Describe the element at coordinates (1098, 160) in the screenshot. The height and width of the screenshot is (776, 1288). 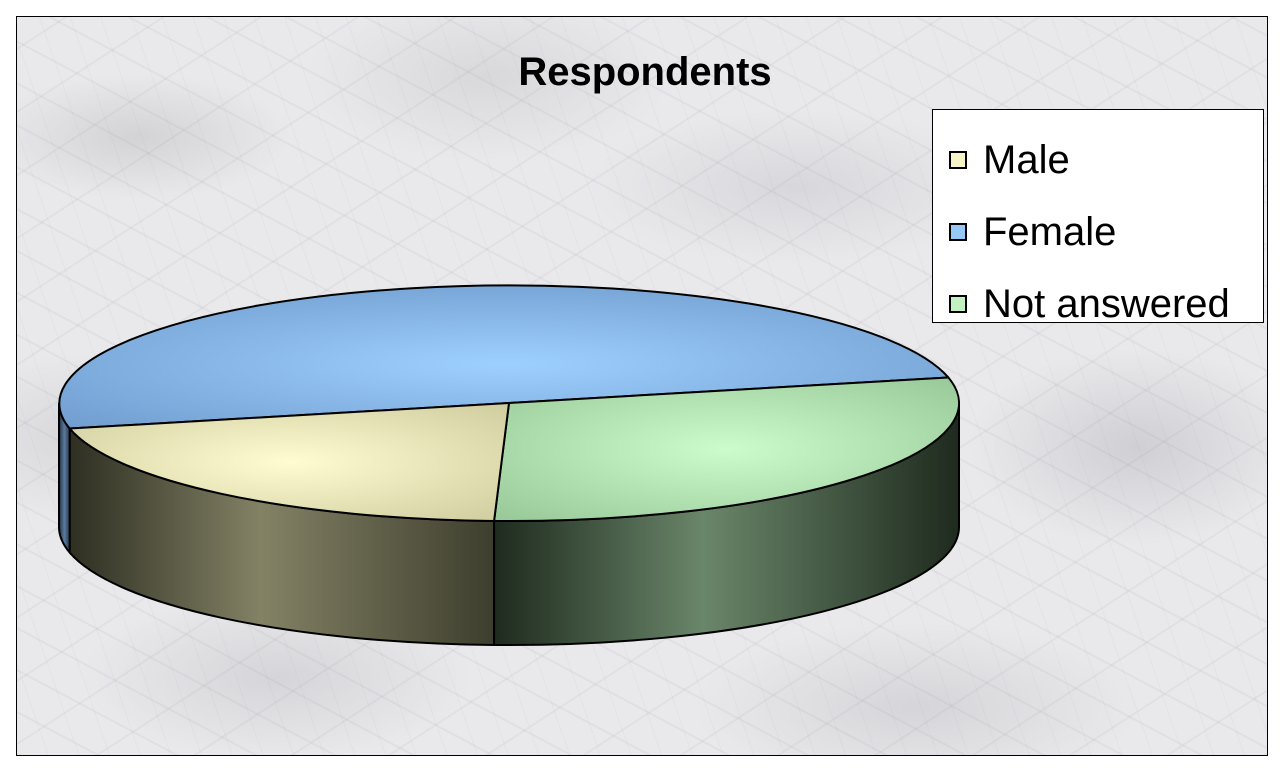
I see `legend-item-male: Male` at that location.